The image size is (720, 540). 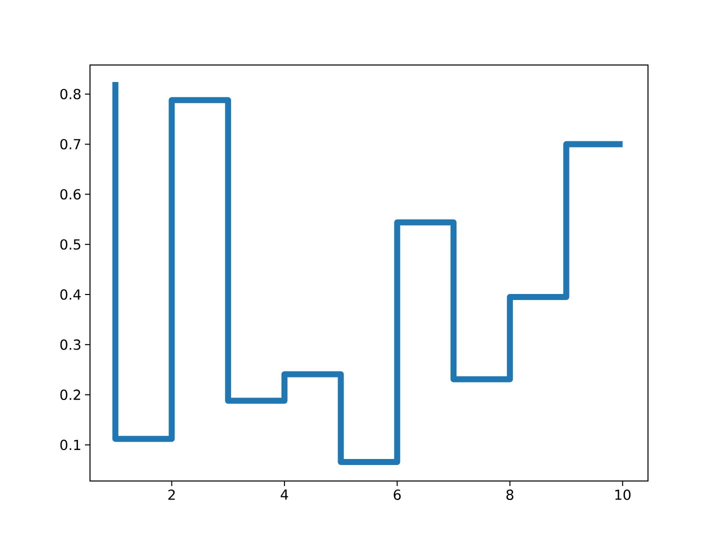 What do you see at coordinates (70, 344) in the screenshot?
I see `y-tick-label: 0.3` at bounding box center [70, 344].